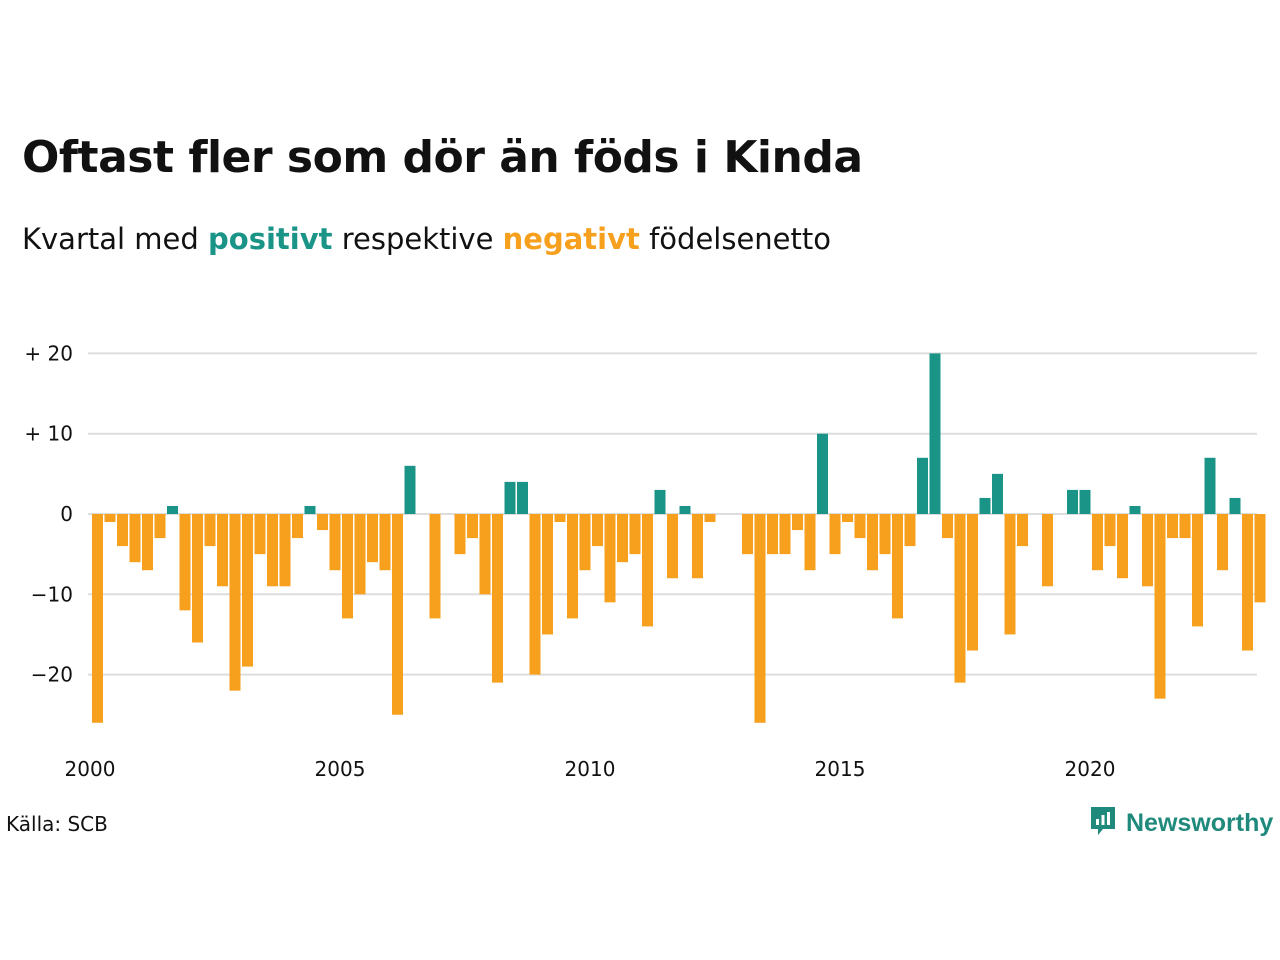 Image resolution: width=1280 pixels, height=960 pixels. Describe the element at coordinates (1090, 769) in the screenshot. I see `x-tick-label: 2020` at that location.